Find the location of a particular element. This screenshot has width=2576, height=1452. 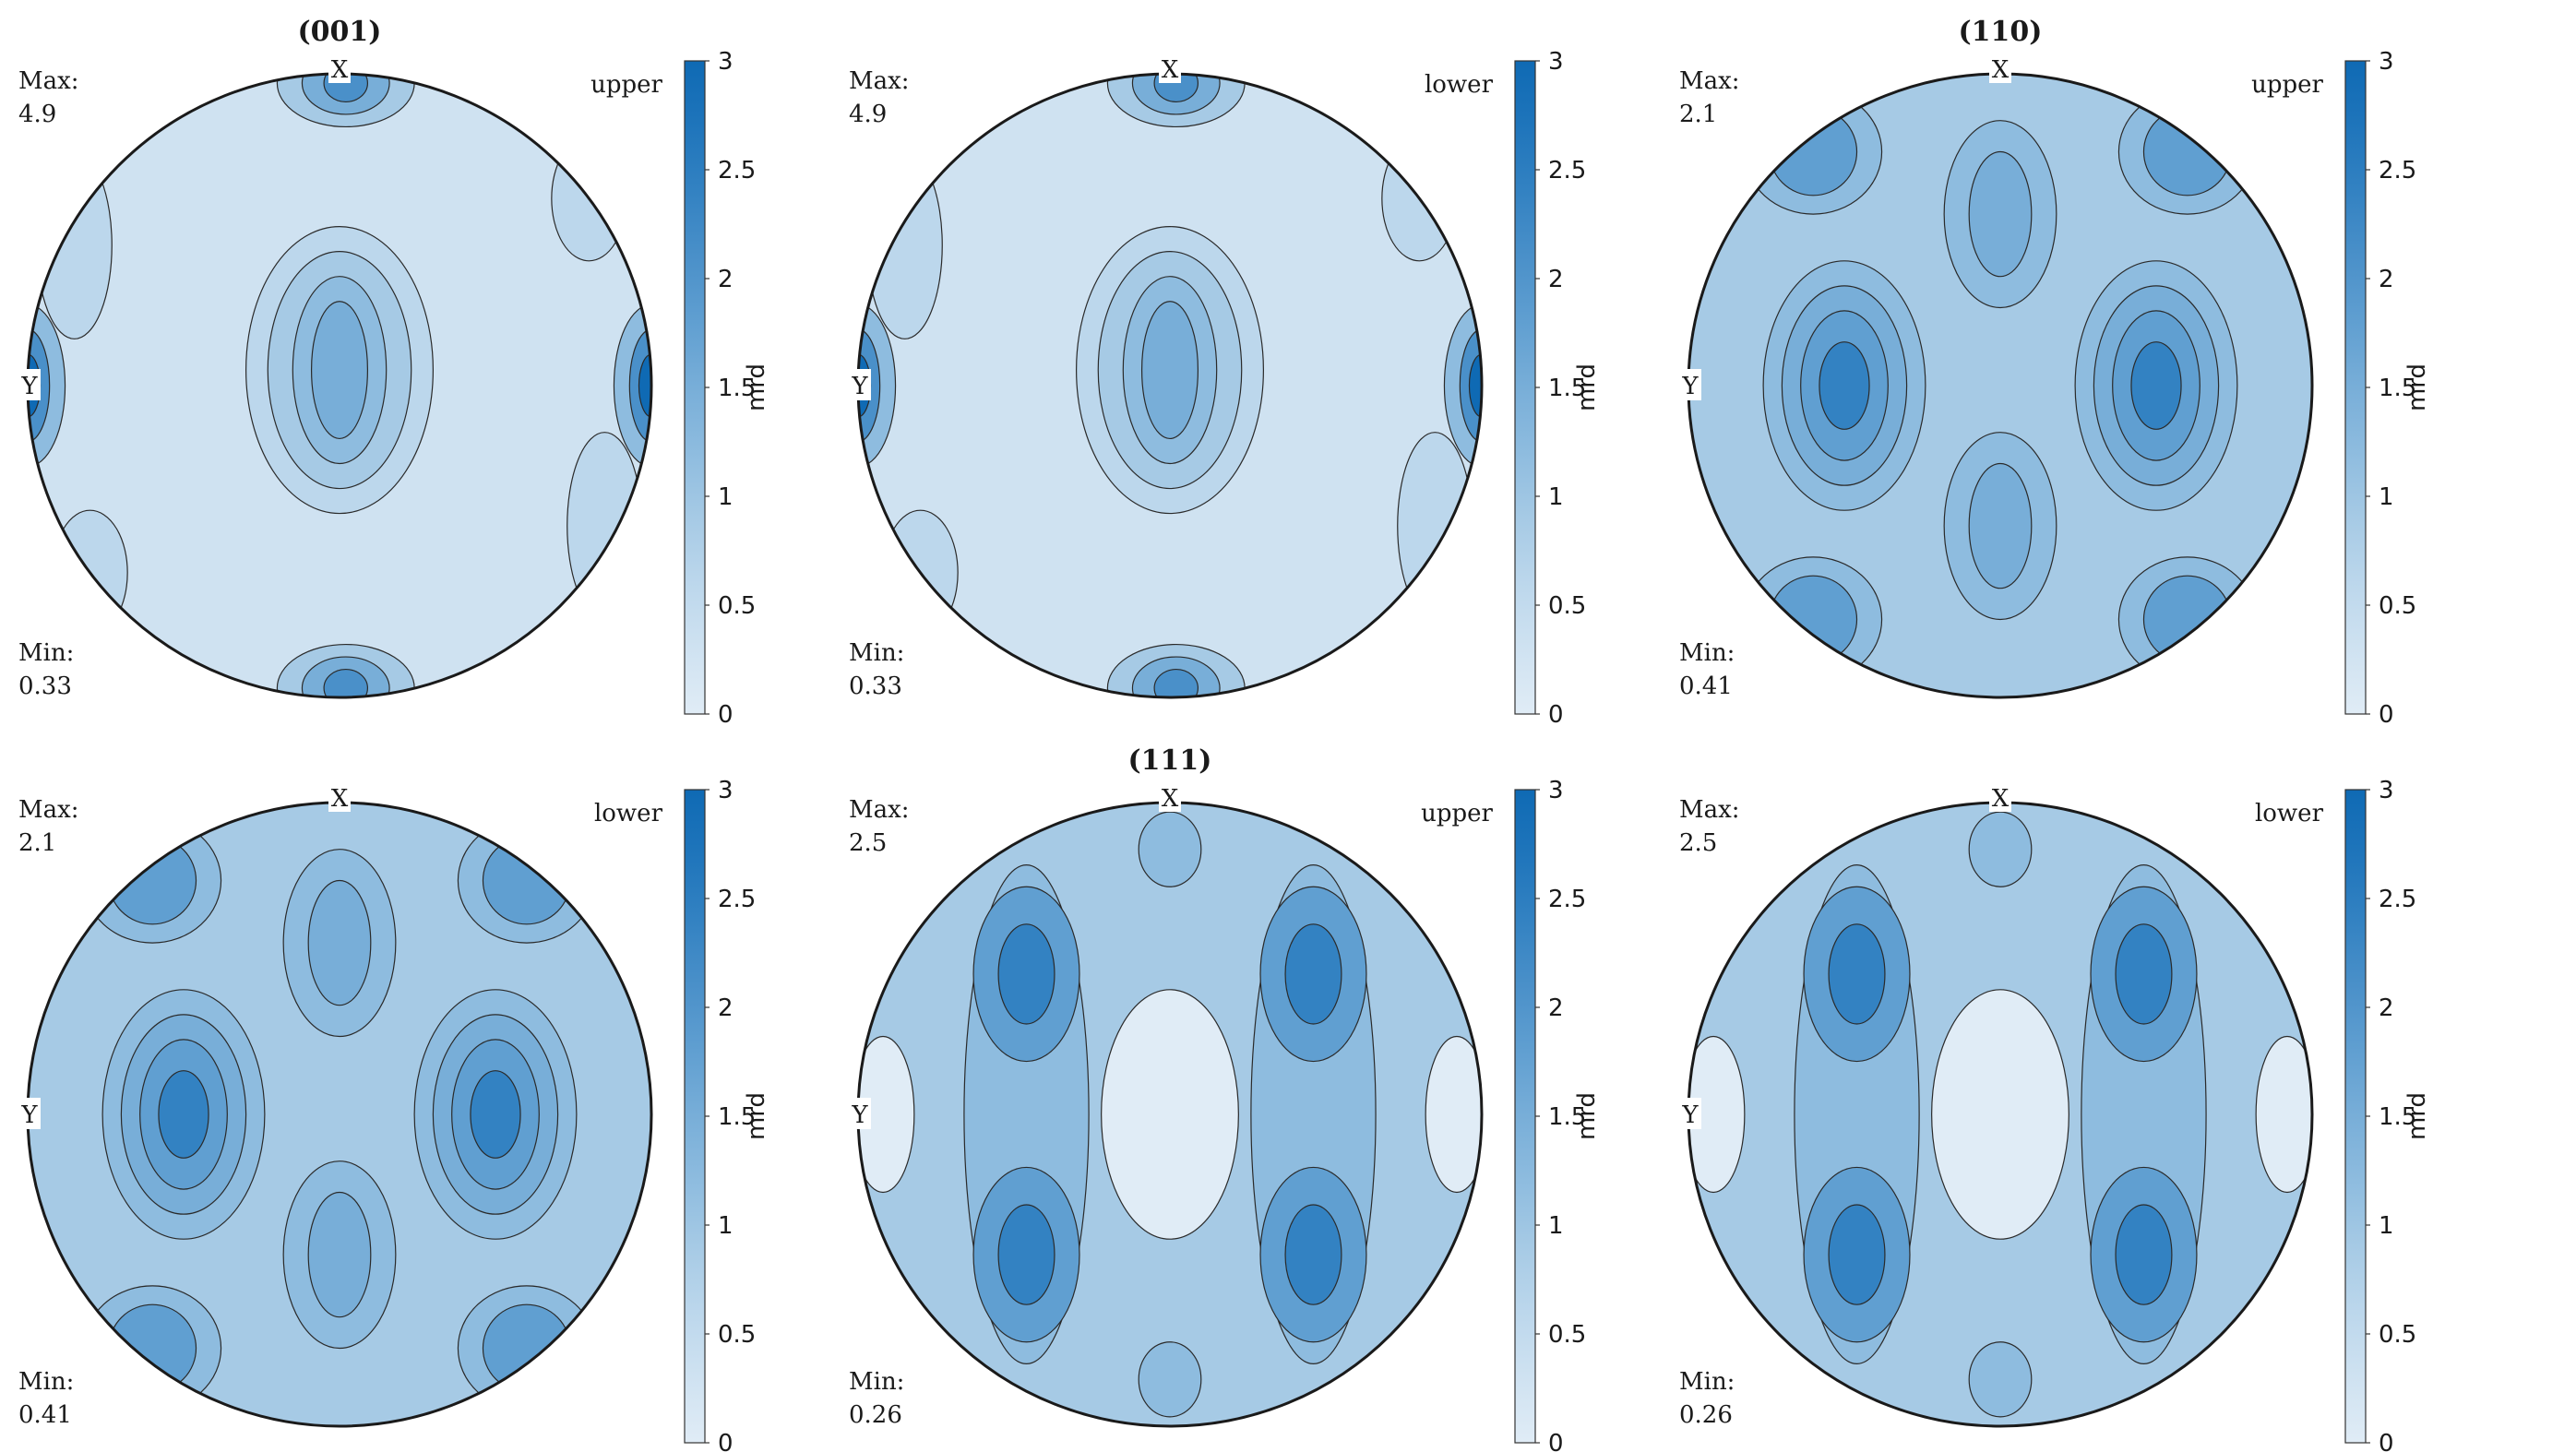

density-contours is located at coordinates (2000, 1114).